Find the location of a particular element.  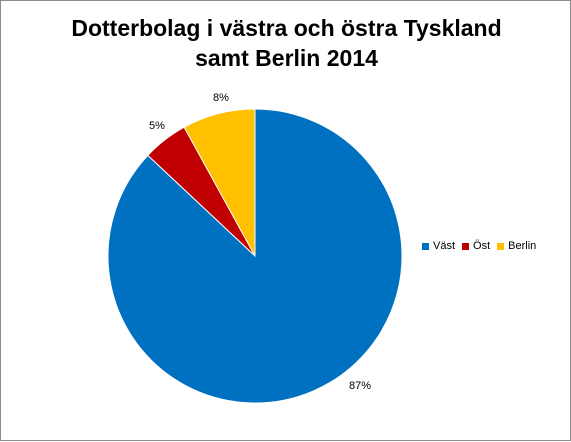

data-label-ost: 5% is located at coordinates (157, 126).